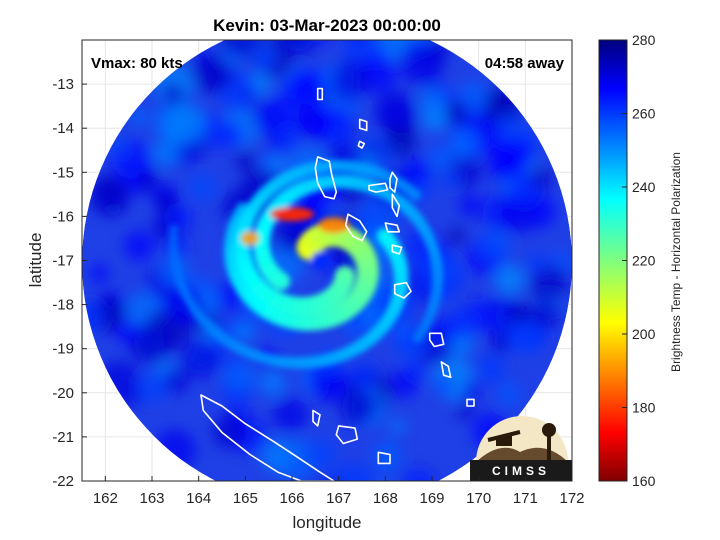  I want to click on colorbar-tick-label: 280, so click(644, 40).